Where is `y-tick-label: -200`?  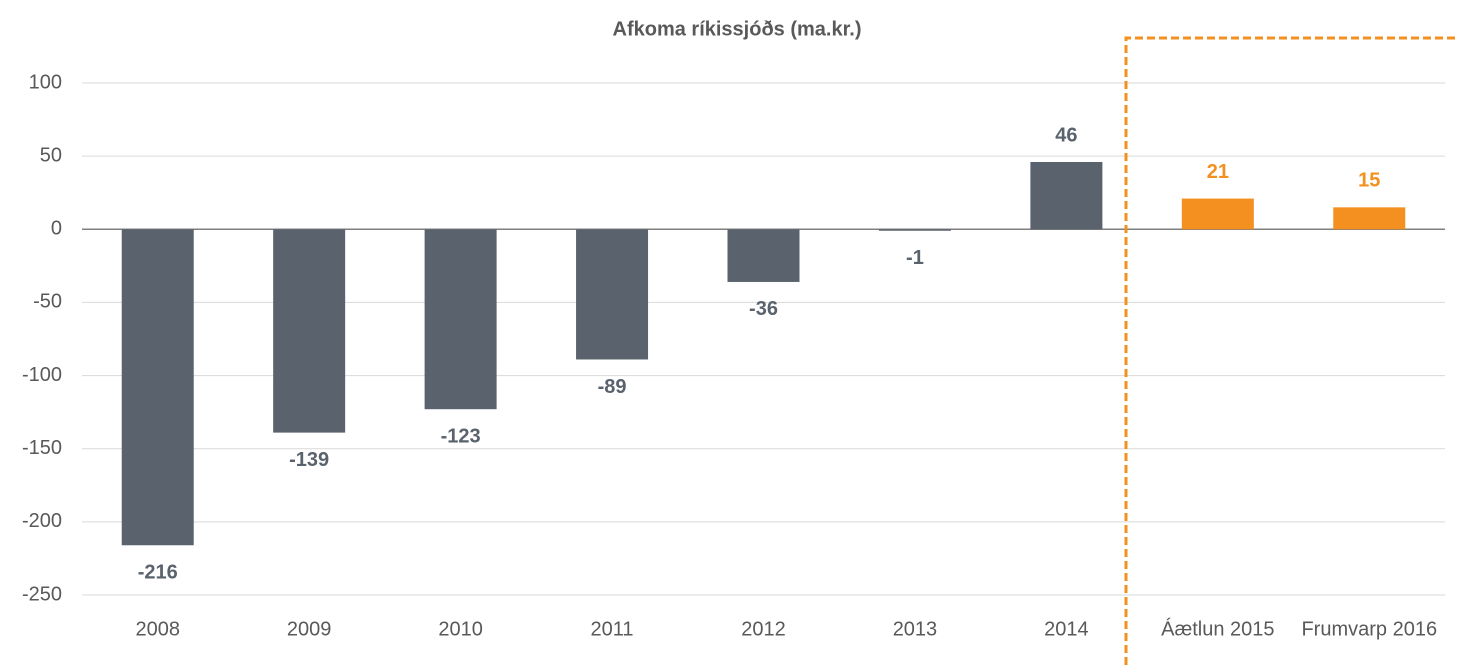
y-tick-label: -200 is located at coordinates (42, 521).